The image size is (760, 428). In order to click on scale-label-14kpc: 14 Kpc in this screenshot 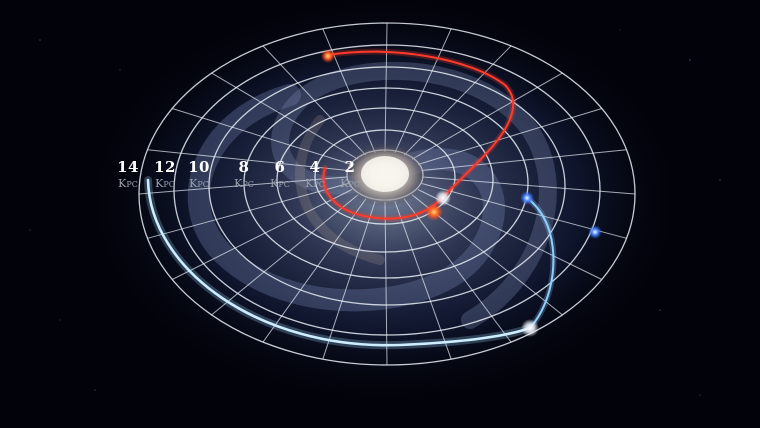, I will do `click(128, 174)`.